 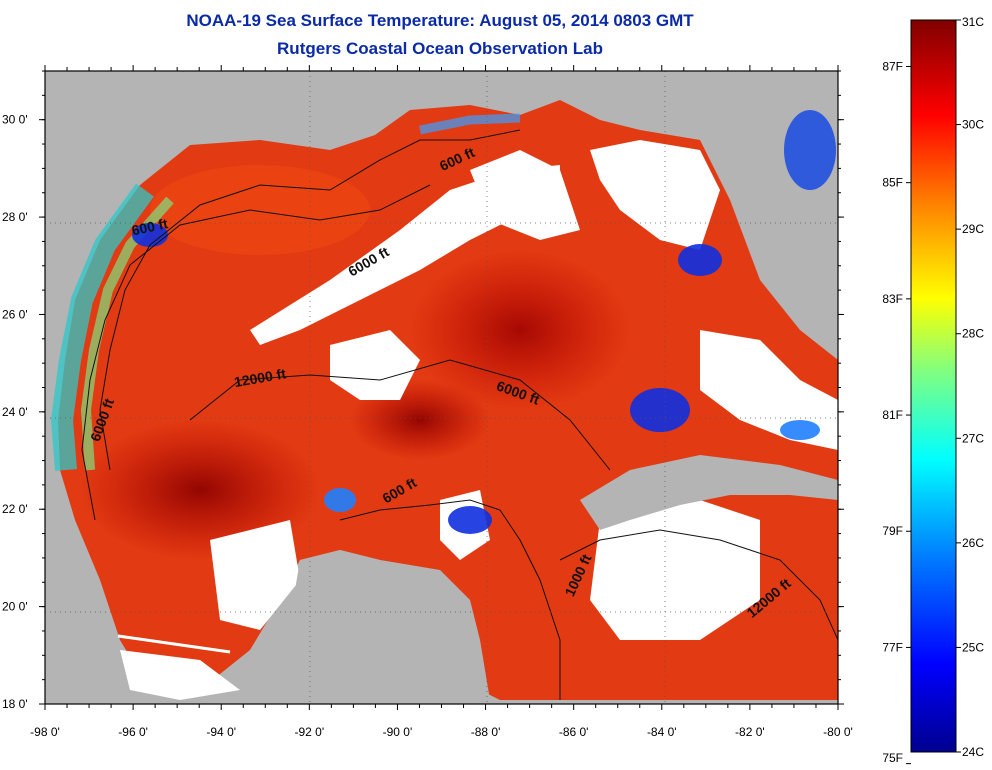 What do you see at coordinates (838, 732) in the screenshot?
I see `x-tick-label: -80 0'` at bounding box center [838, 732].